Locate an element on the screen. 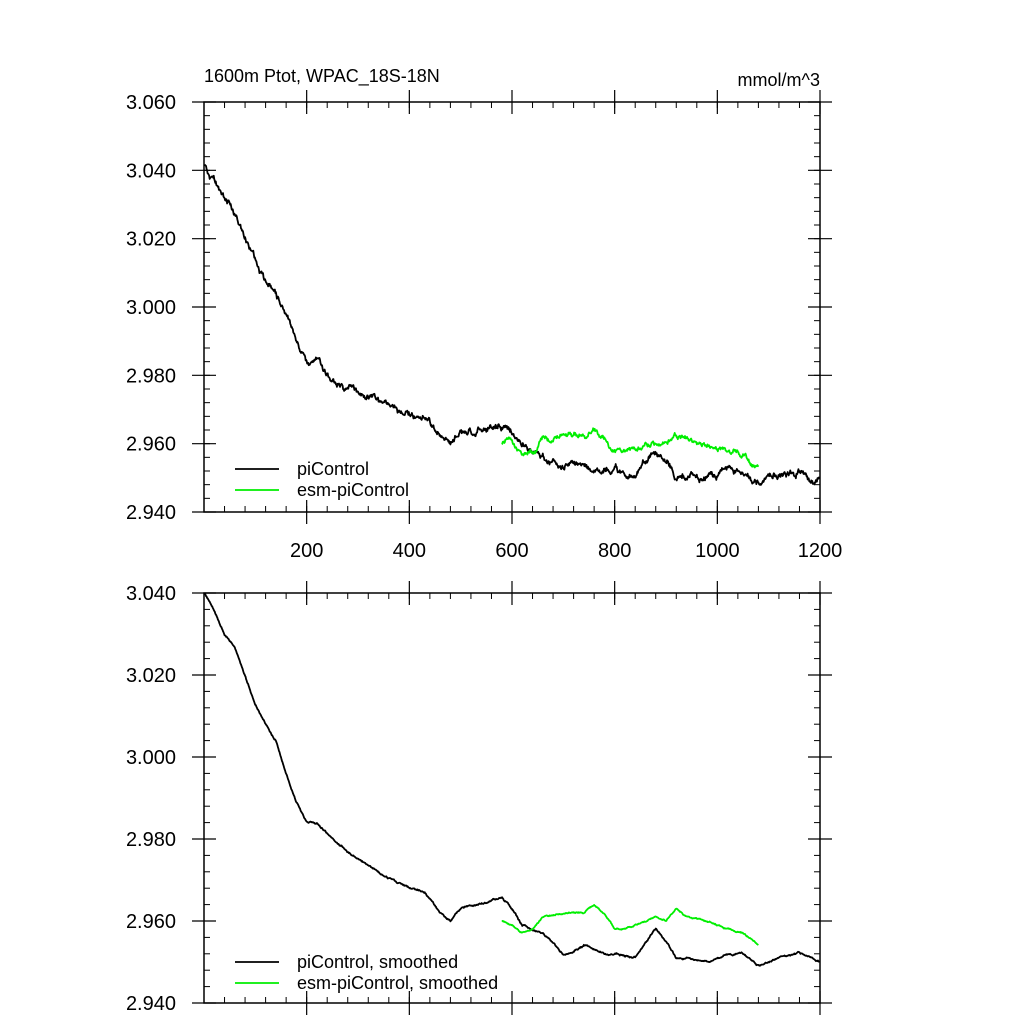 This screenshot has width=1024, height=1024. x-tick-label: 1000 is located at coordinates (717, 551).